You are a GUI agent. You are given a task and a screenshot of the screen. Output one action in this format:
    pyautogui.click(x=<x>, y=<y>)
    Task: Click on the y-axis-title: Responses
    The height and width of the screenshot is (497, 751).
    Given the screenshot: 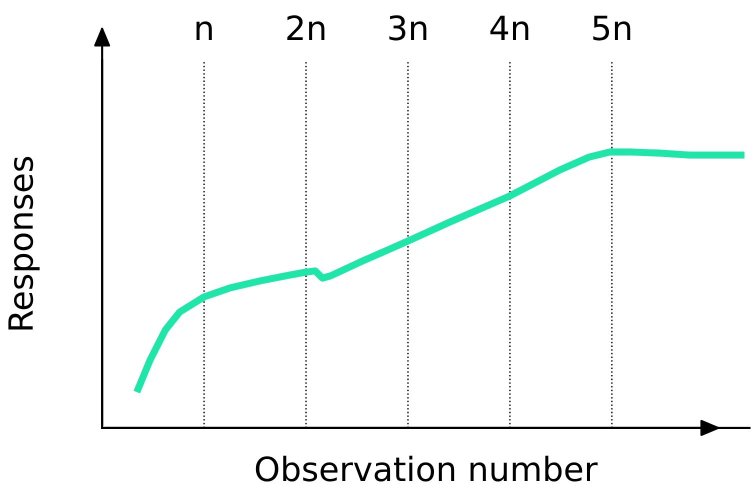 What is the action you would take?
    pyautogui.click(x=24, y=243)
    